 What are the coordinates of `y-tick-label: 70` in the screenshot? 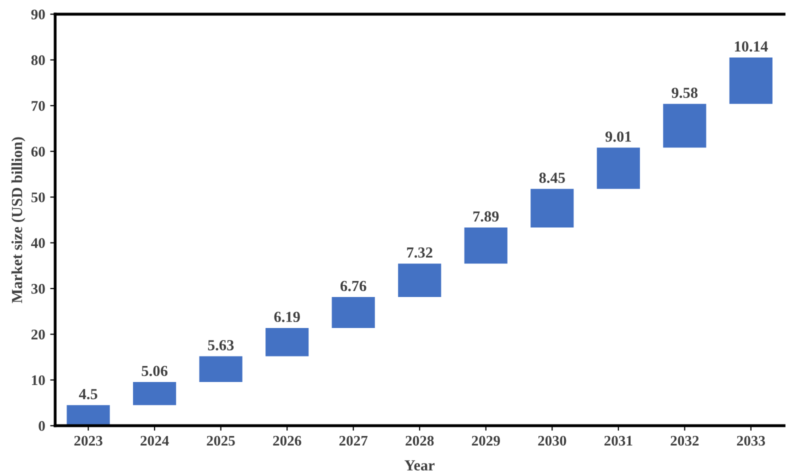 It's located at (38, 106).